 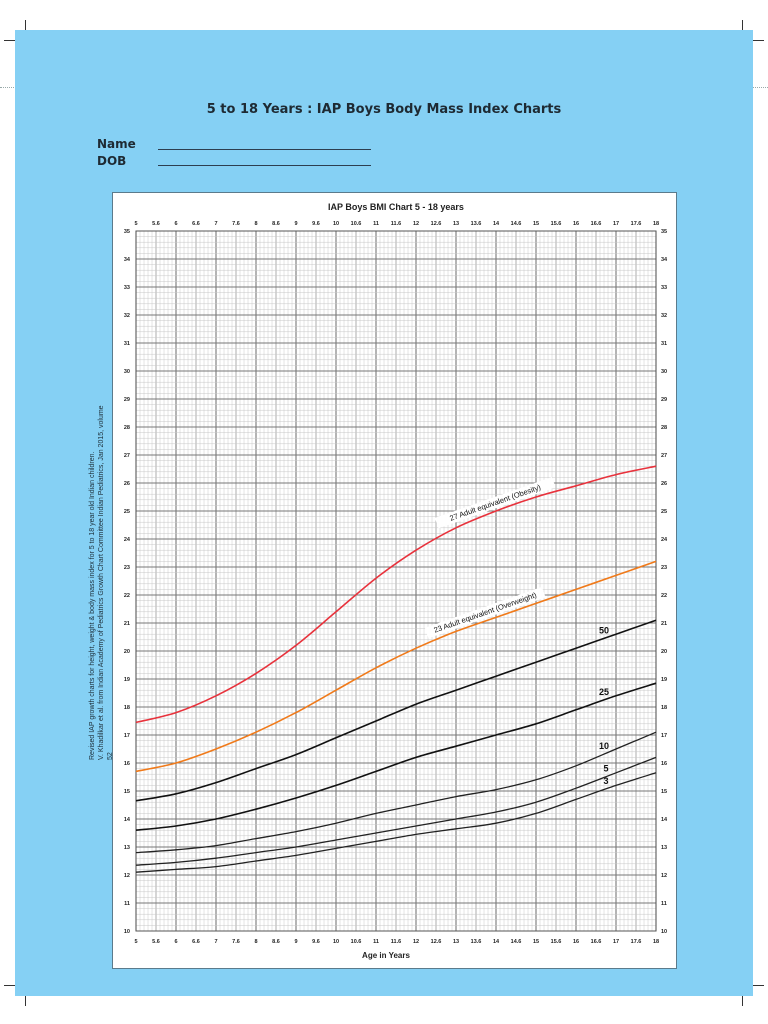 I want to click on y-tick-label-left: 35, so click(x=127, y=232).